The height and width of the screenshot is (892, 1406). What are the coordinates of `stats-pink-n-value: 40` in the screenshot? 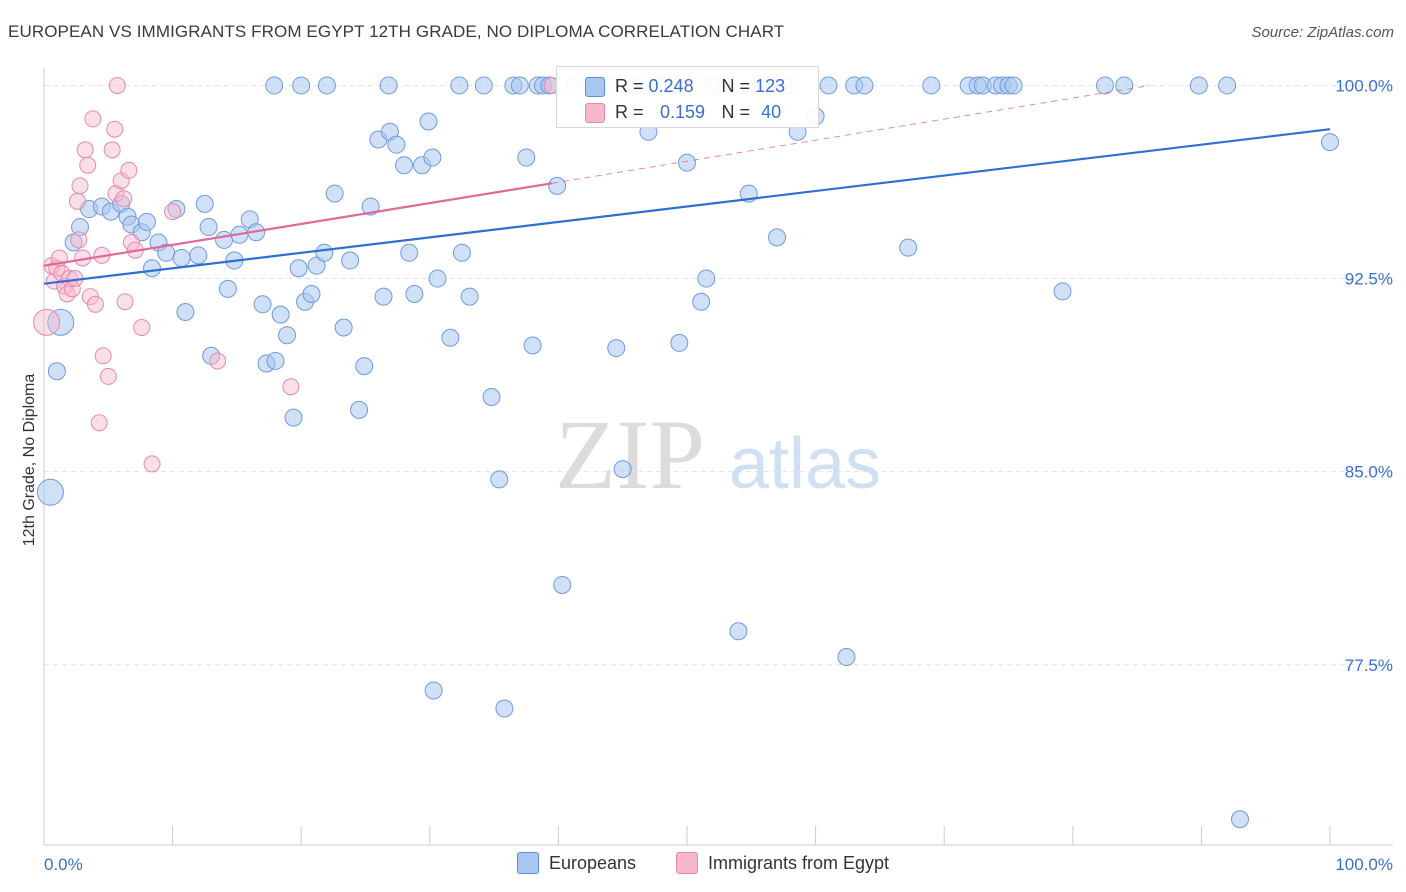 It's located at (771, 112).